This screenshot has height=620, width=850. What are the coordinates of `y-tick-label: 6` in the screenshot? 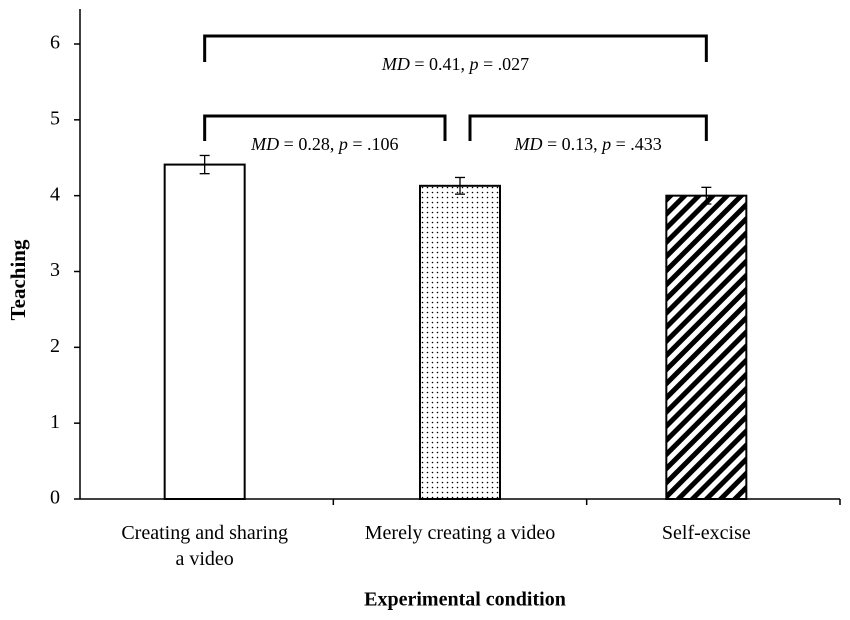 It's located at (55, 43).